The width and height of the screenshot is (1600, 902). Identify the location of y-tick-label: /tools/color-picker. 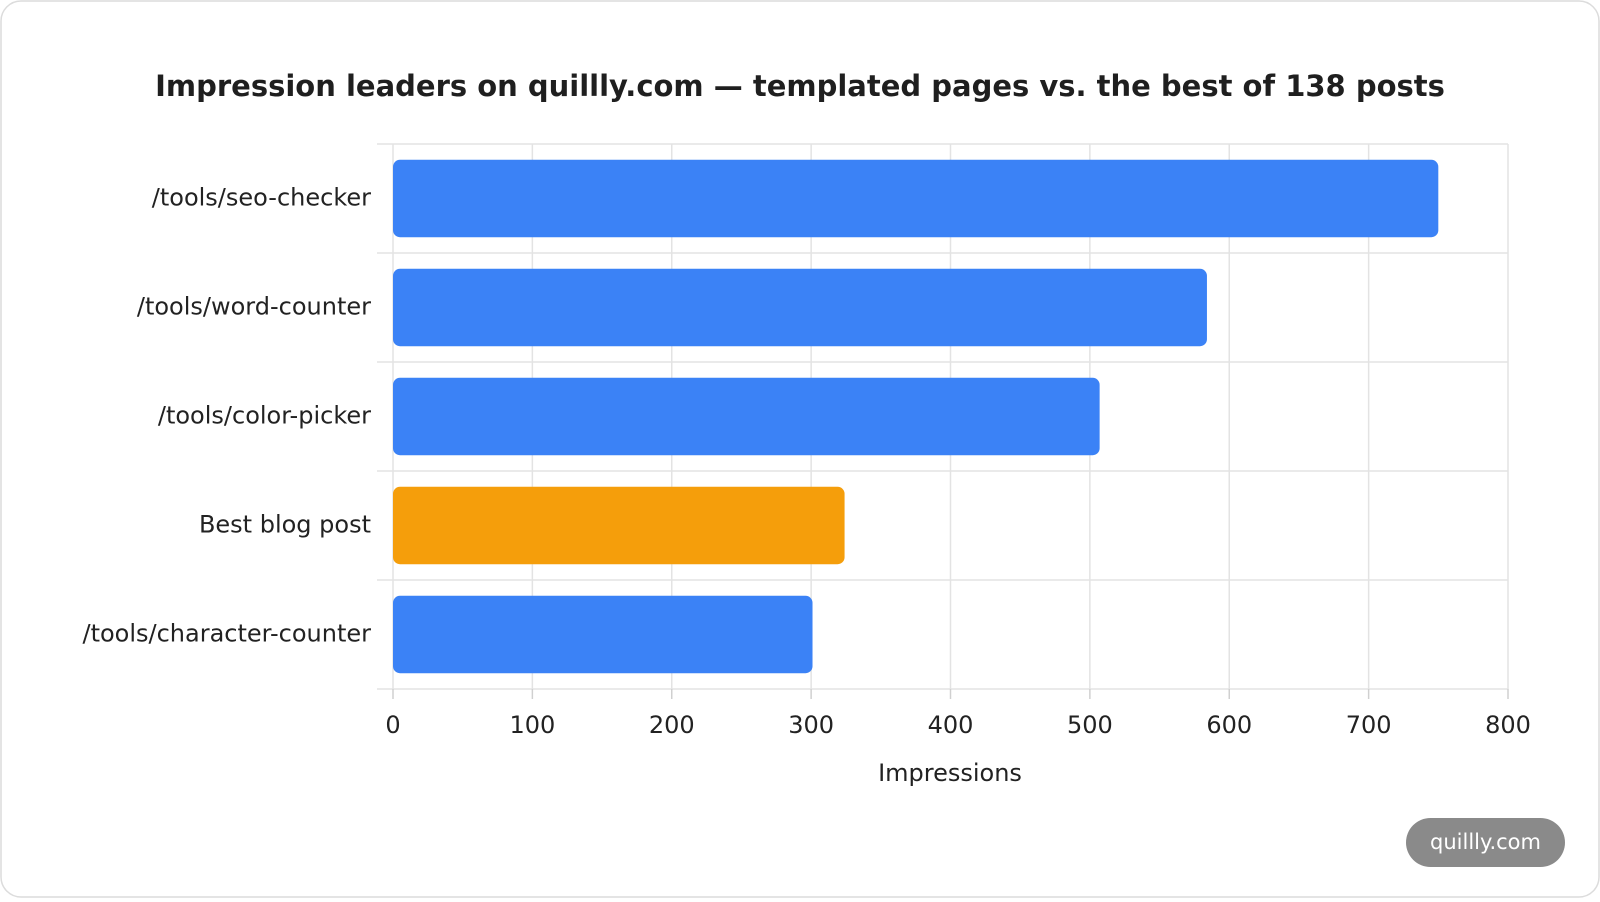
(264, 416).